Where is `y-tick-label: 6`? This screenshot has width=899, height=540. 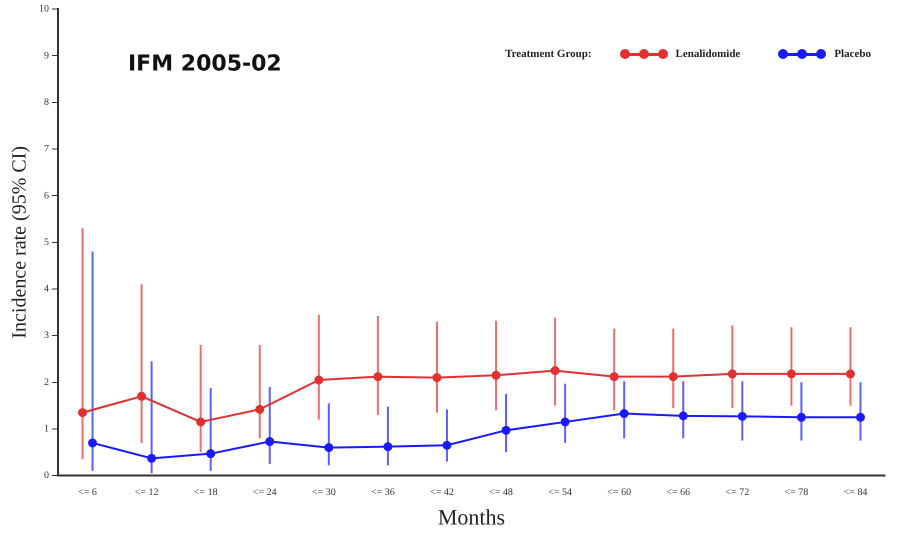 y-tick-label: 6 is located at coordinates (46, 196).